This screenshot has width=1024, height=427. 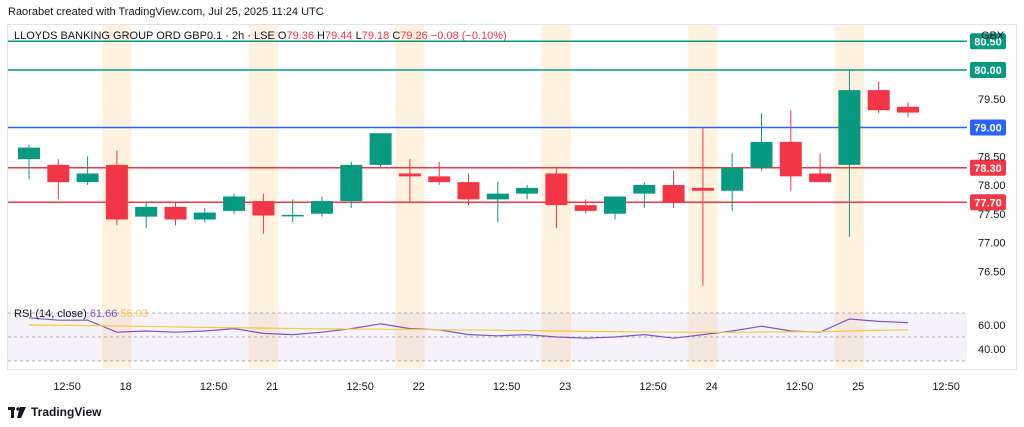 I want to click on level-badge-0: 80.50, so click(x=988, y=41).